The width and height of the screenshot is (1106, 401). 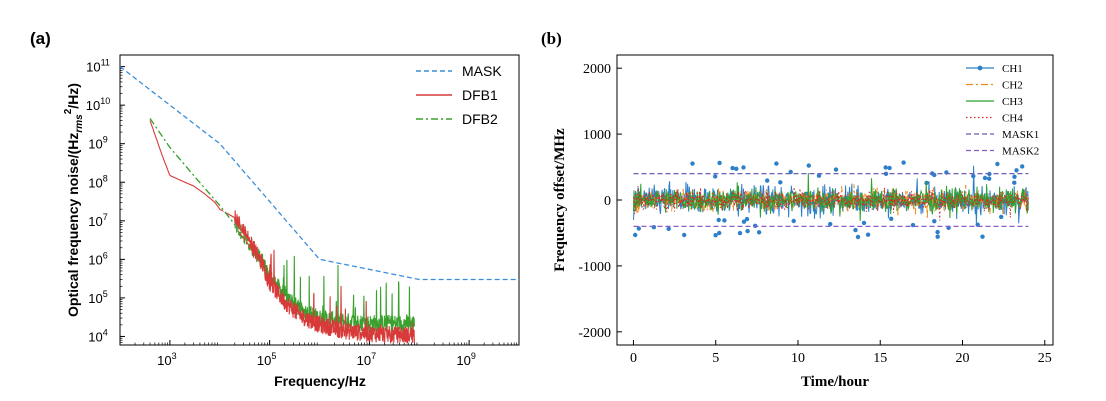 I want to click on panel-a-x-axis-label: Frequency/Hz, so click(x=320, y=381).